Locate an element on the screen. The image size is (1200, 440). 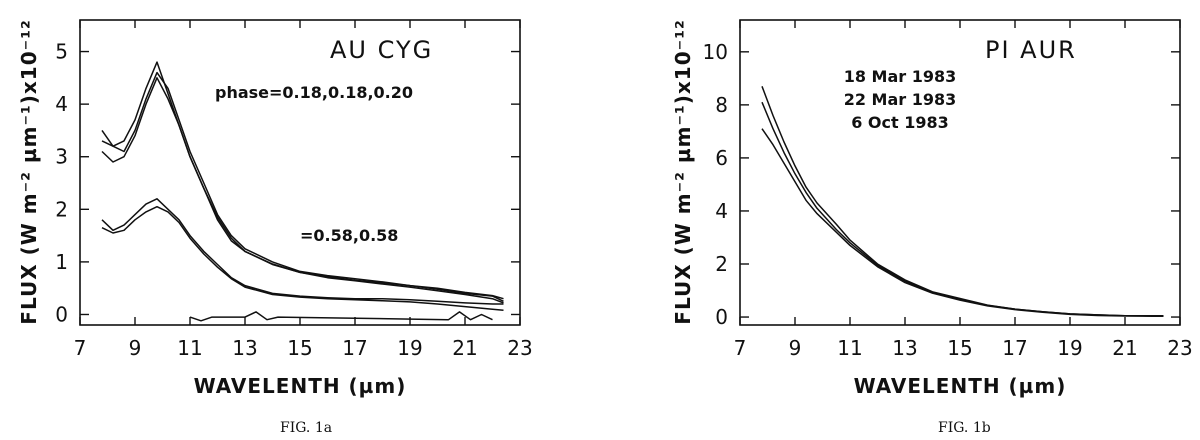
y-tick-label: 8 is located at coordinates (721, 105).